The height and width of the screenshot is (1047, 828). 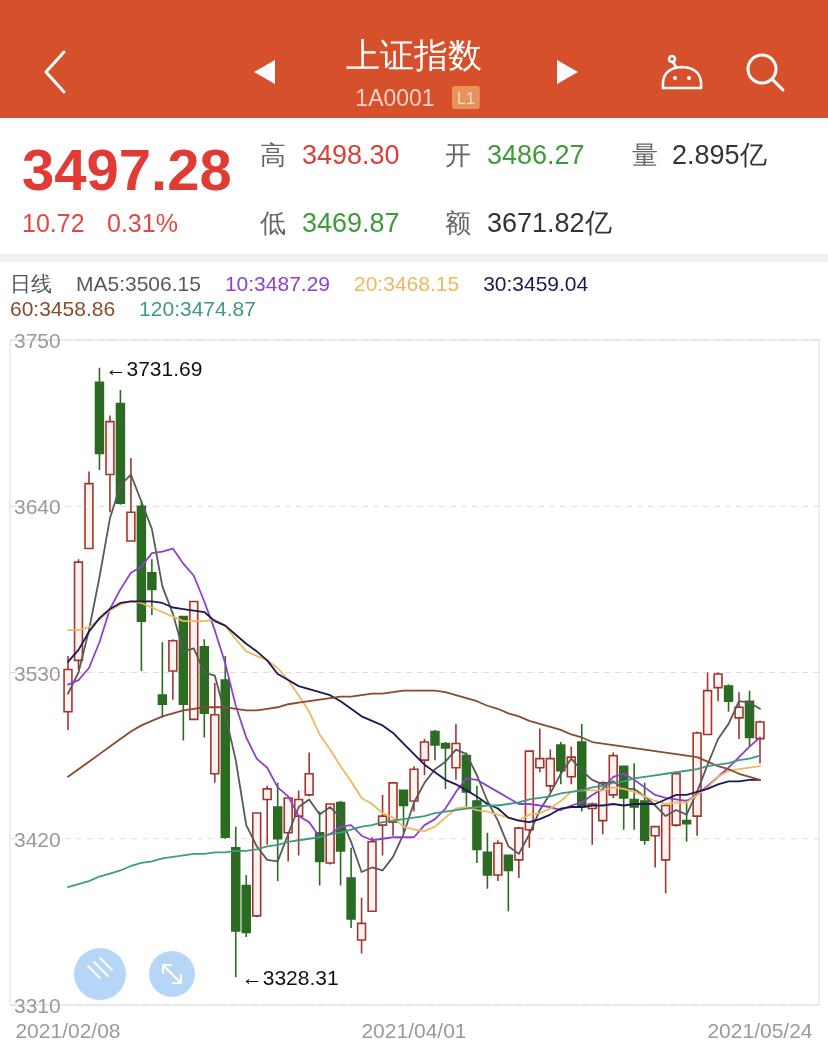 I want to click on text: 3486.27, so click(x=536, y=155).